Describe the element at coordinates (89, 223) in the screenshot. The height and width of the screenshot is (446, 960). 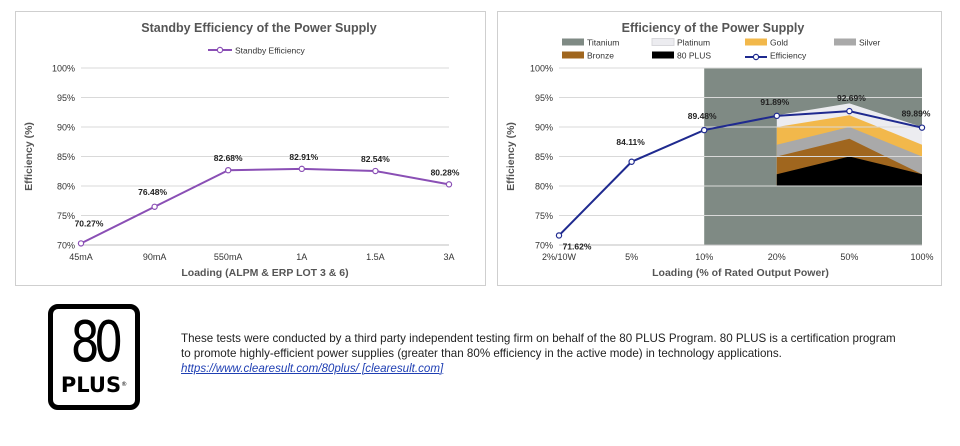
I see `data-label: 70.27%` at that location.